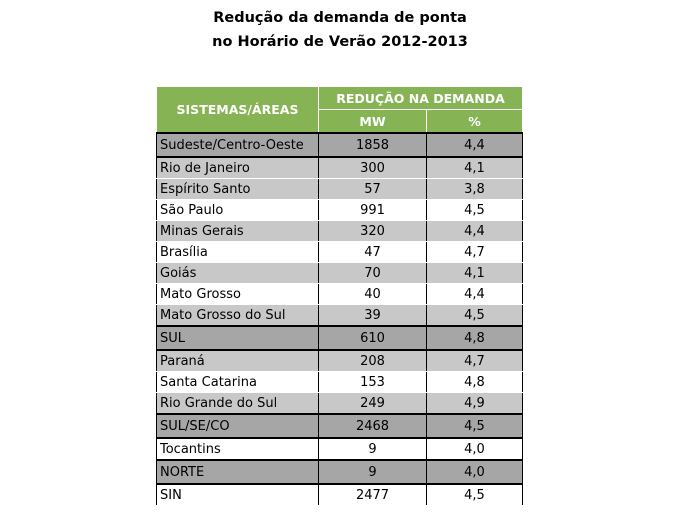 Image resolution: width=680 pixels, height=532 pixels. What do you see at coordinates (474, 403) in the screenshot?
I see `pct-cell: 4,9` at bounding box center [474, 403].